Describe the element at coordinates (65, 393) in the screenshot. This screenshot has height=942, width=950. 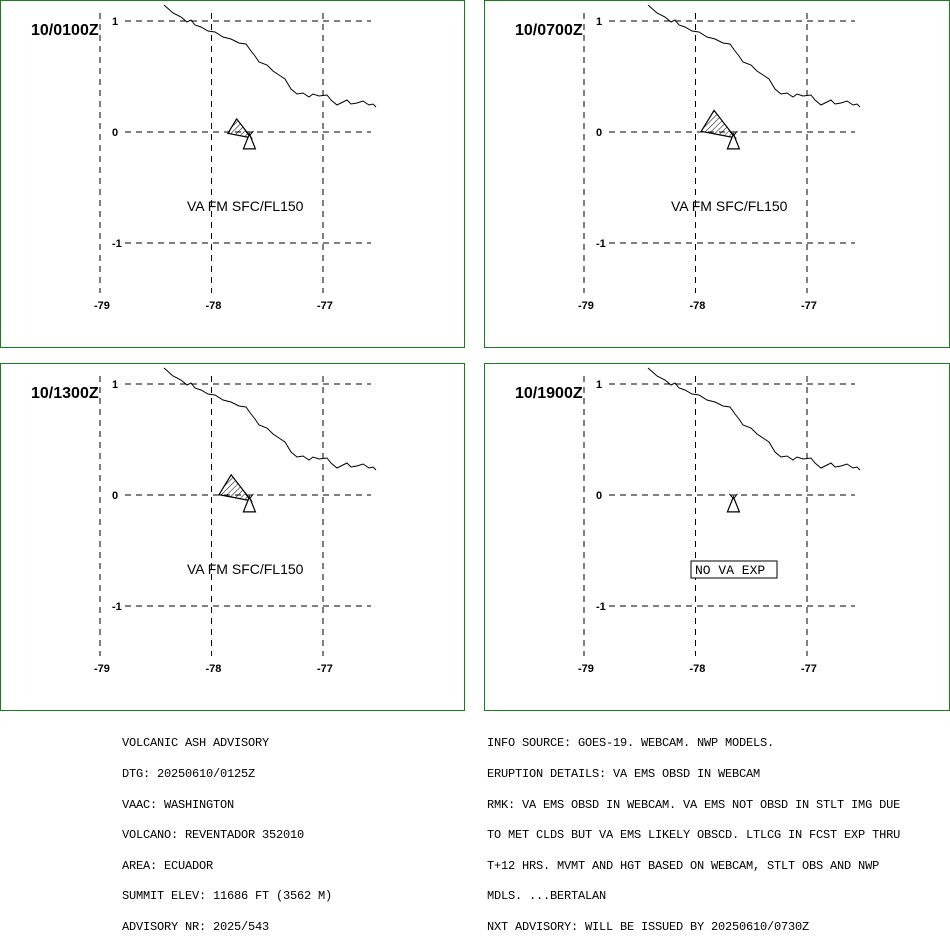
I see `valid-time-label: 10/1300Z` at that location.